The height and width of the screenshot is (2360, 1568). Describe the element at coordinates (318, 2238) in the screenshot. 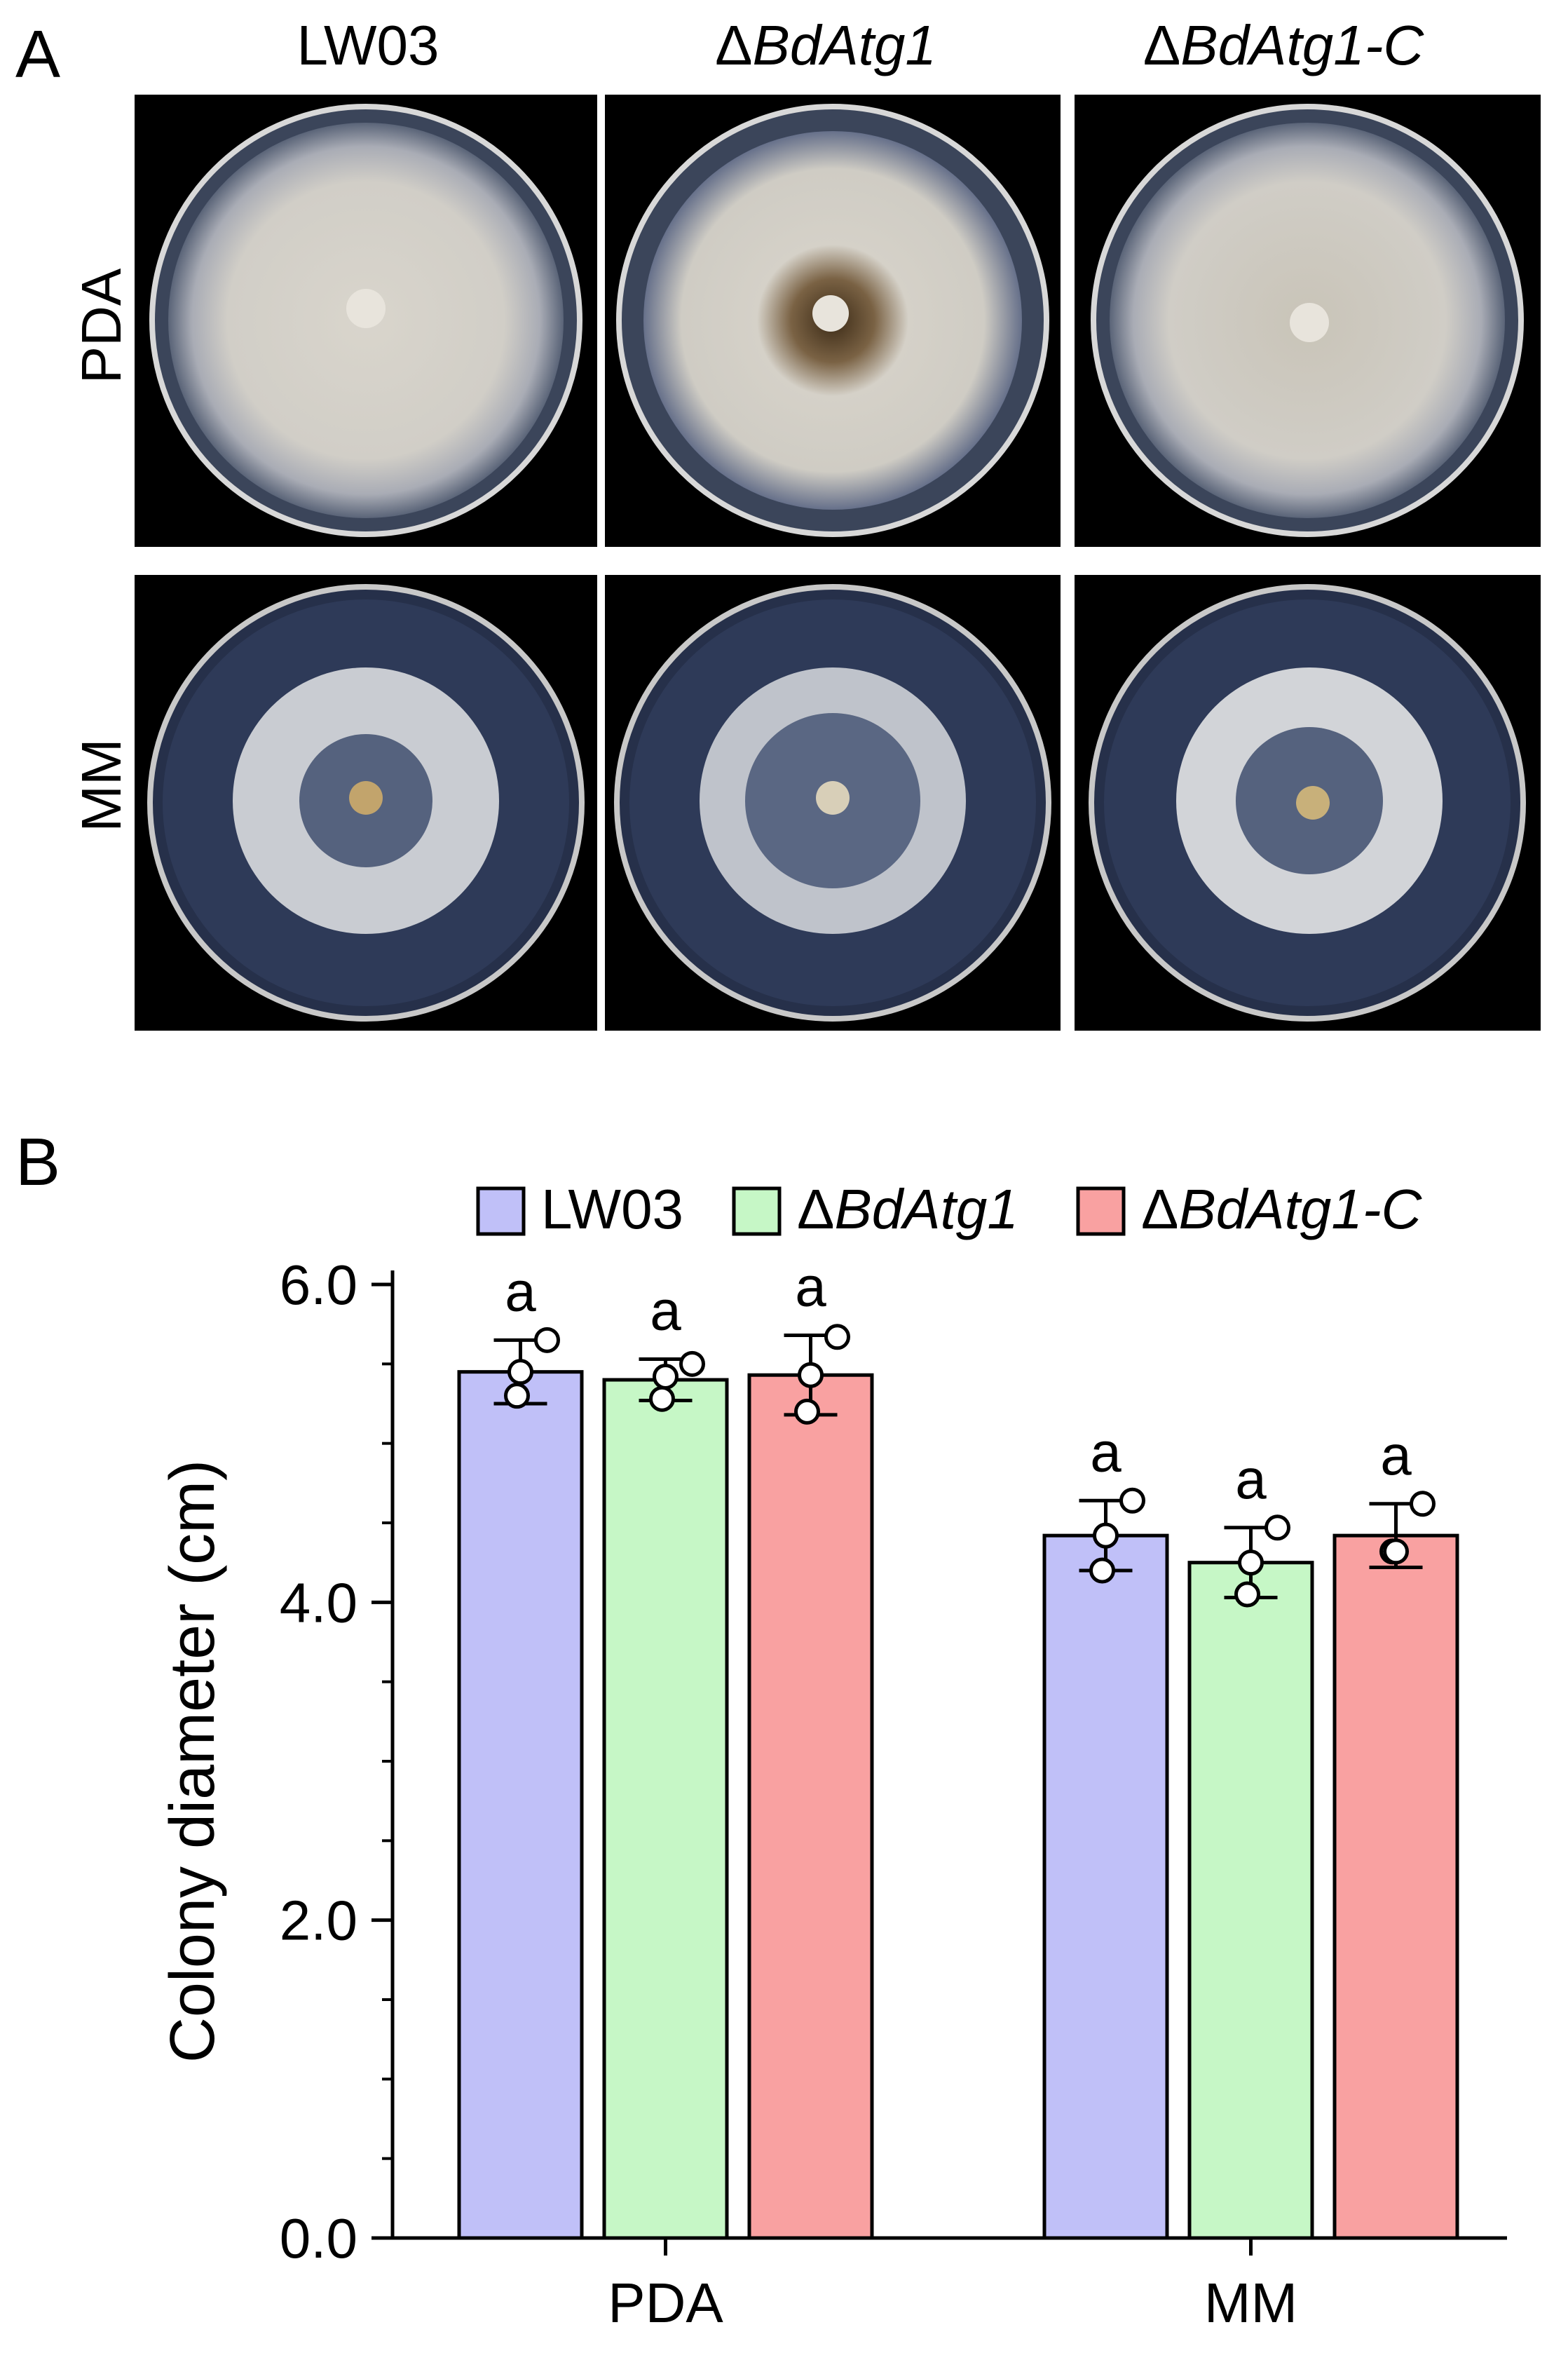

I see `y-tick-label: 0.0` at that location.